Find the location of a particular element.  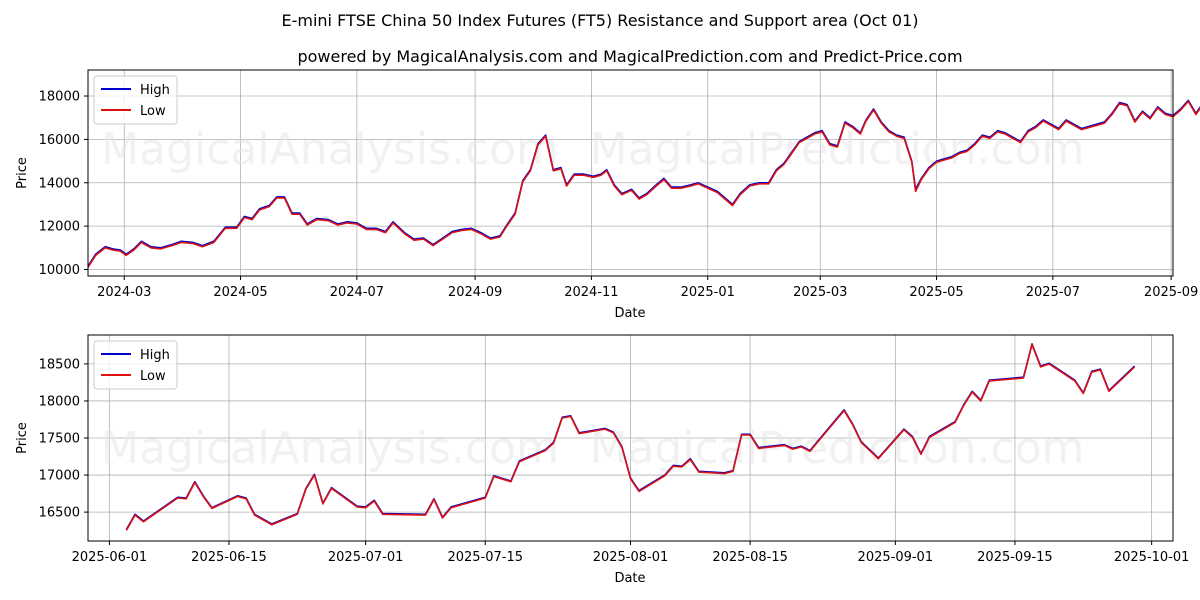

watermark-analysis: MagicalAnalysis.com is located at coordinates (330, 149).